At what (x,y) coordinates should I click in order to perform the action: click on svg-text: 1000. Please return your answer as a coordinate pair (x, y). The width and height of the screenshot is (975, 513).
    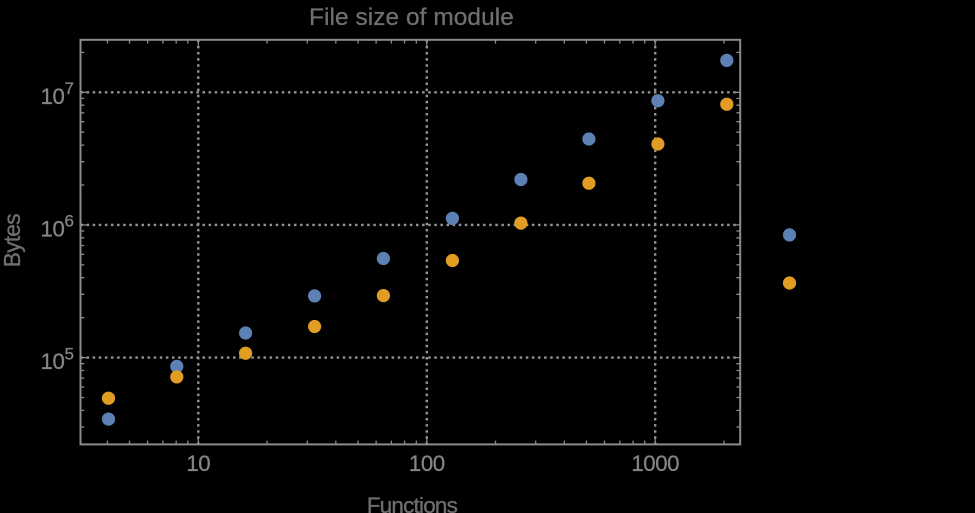
    Looking at the image, I should click on (655, 463).